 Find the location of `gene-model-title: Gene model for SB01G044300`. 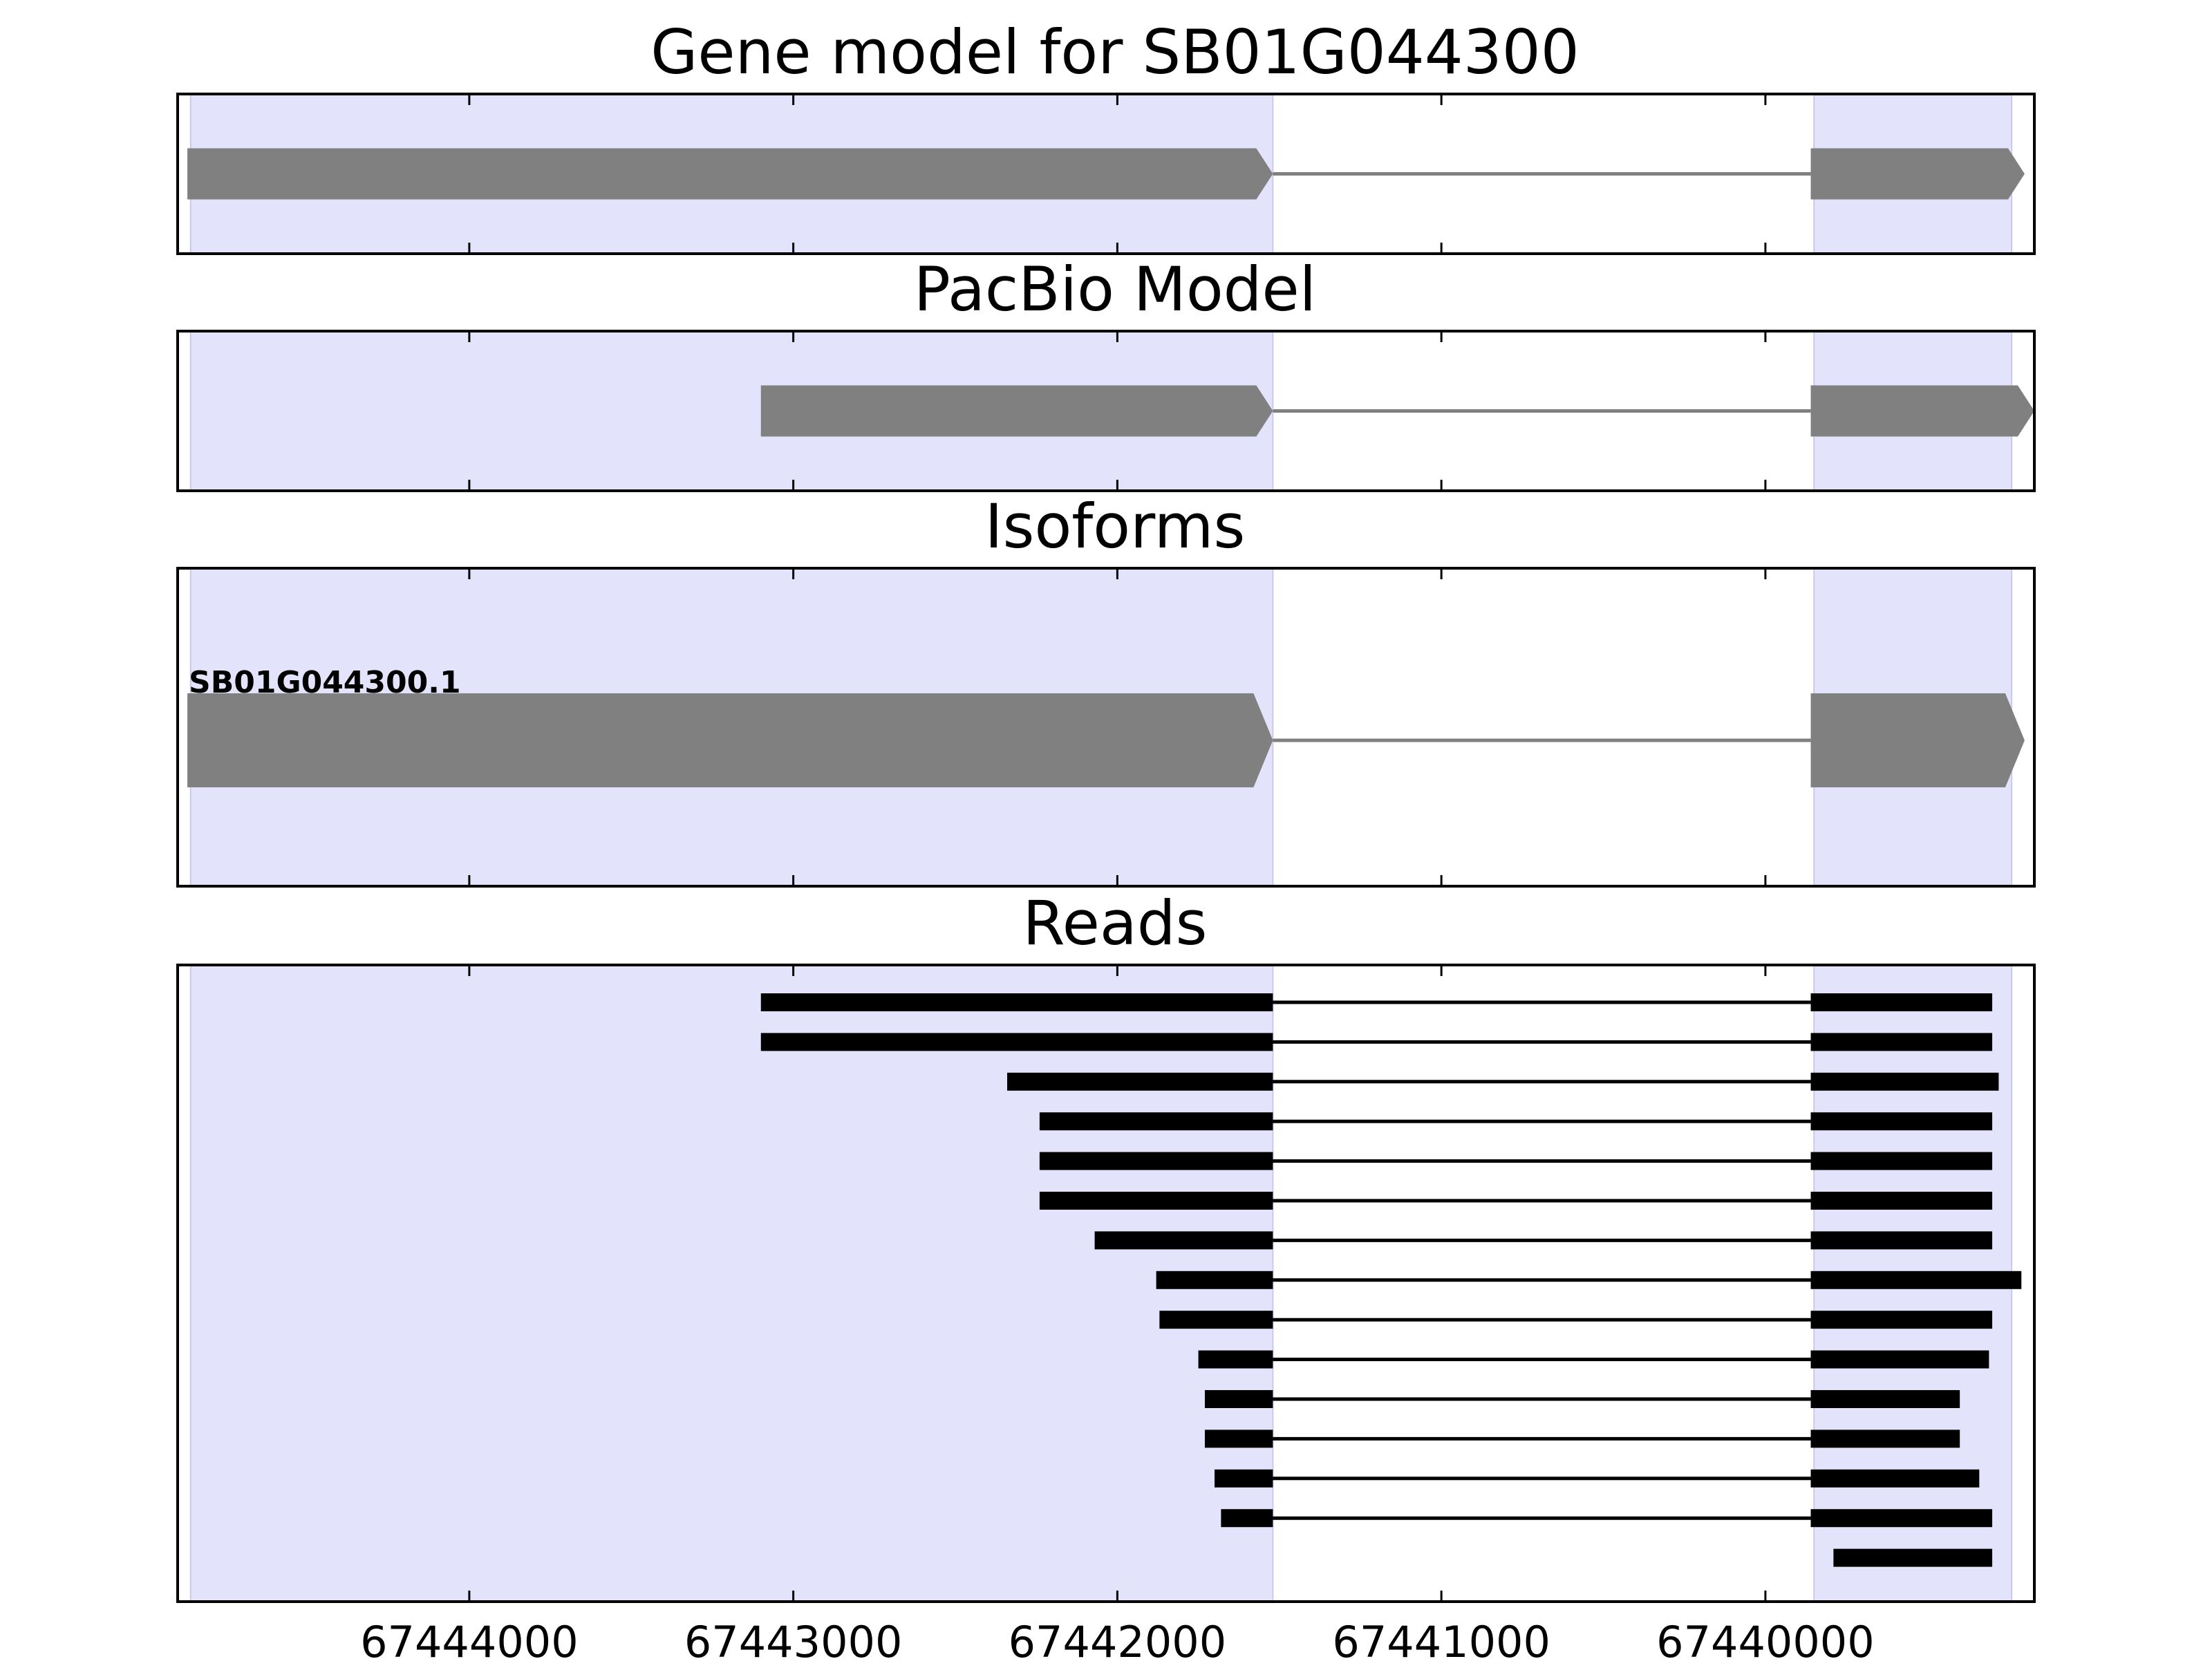

gene-model-title: Gene model for SB01G044300 is located at coordinates (1115, 53).